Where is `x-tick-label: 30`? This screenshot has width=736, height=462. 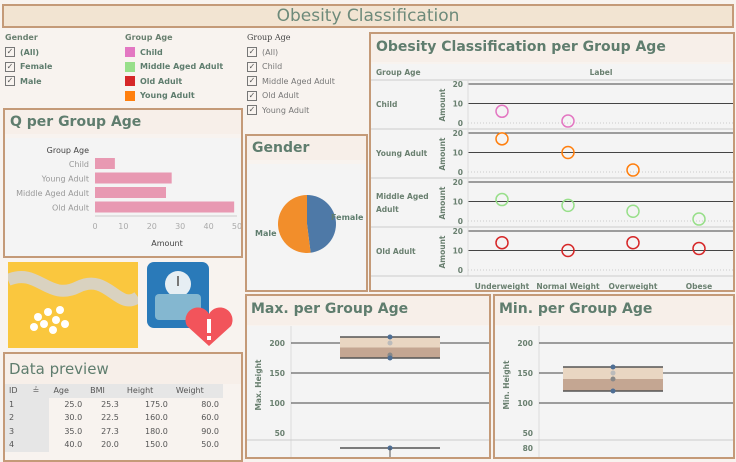
x-tick-label: 30 is located at coordinates (180, 226).